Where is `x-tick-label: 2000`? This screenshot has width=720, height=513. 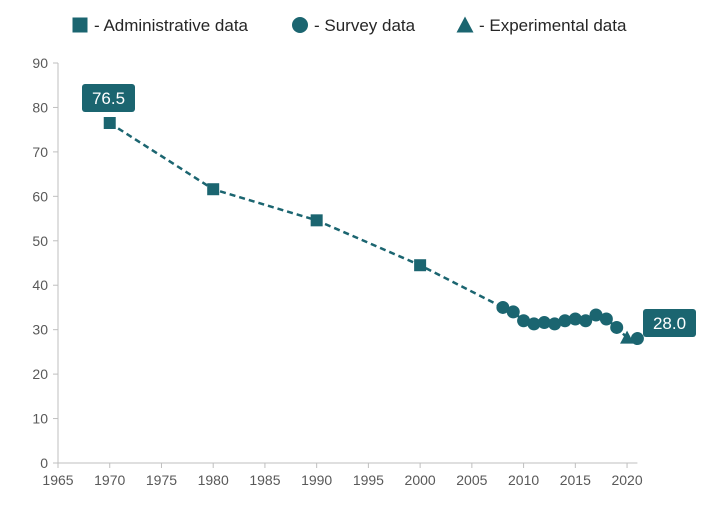
x-tick-label: 2000 is located at coordinates (420, 480).